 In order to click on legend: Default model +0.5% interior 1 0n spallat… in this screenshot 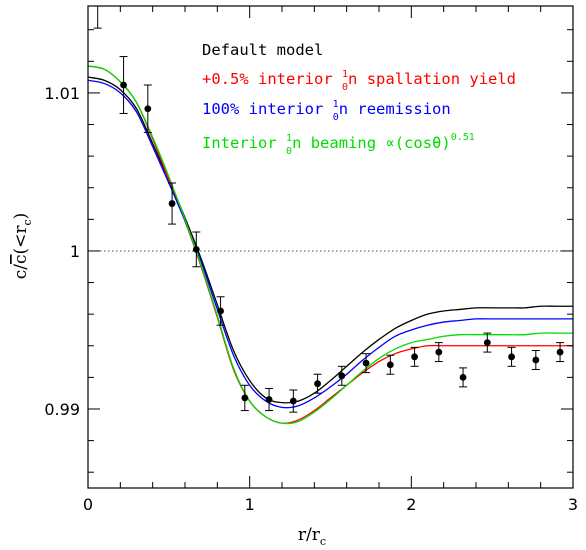, I will do `click(359, 99)`.